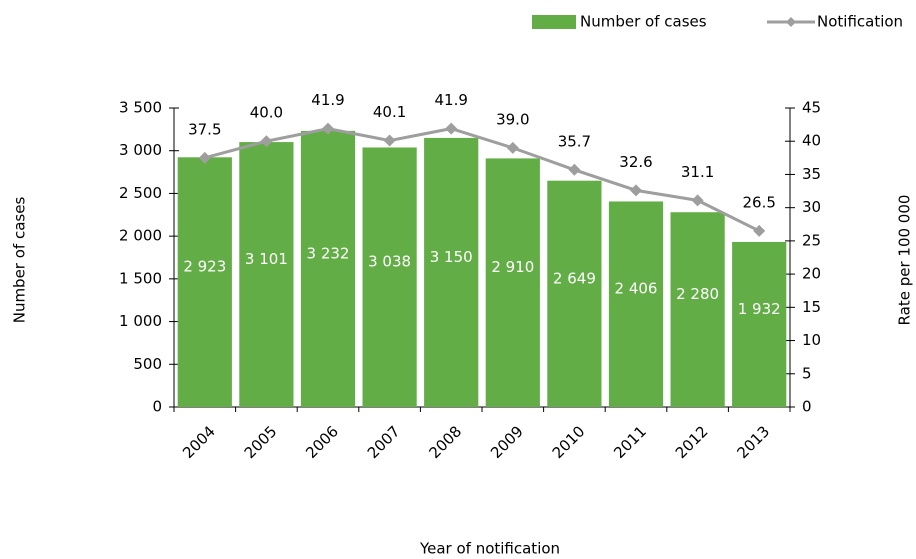  What do you see at coordinates (266, 259) in the screenshot?
I see `bar-label: 3 101` at bounding box center [266, 259].